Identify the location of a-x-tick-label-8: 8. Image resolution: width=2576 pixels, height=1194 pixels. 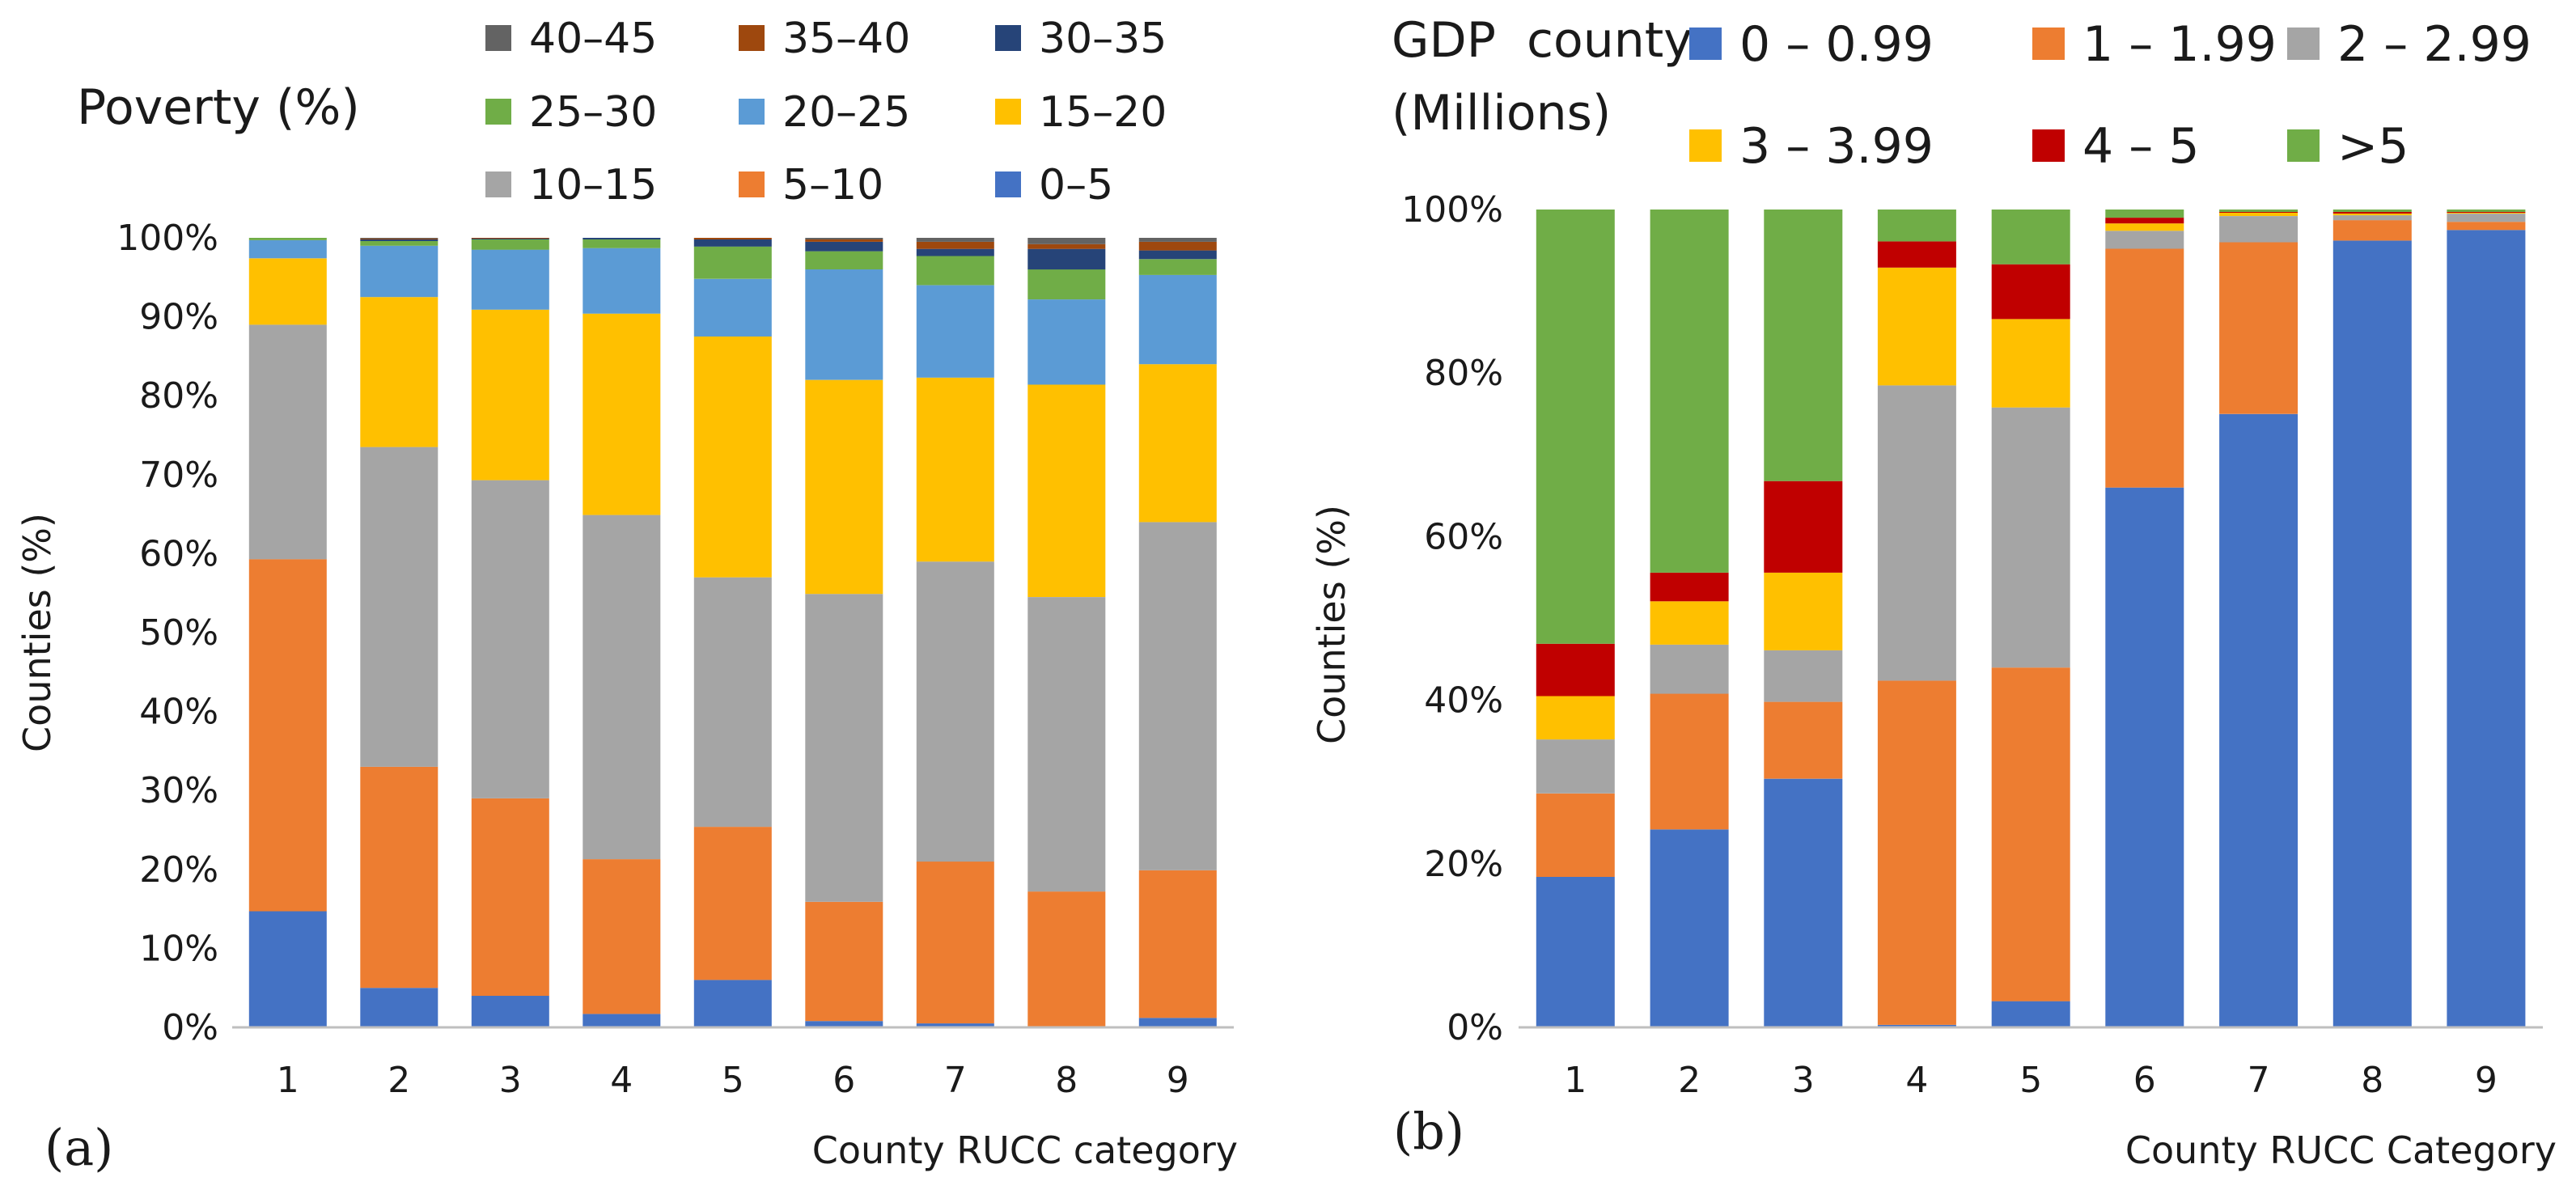
(1066, 1080).